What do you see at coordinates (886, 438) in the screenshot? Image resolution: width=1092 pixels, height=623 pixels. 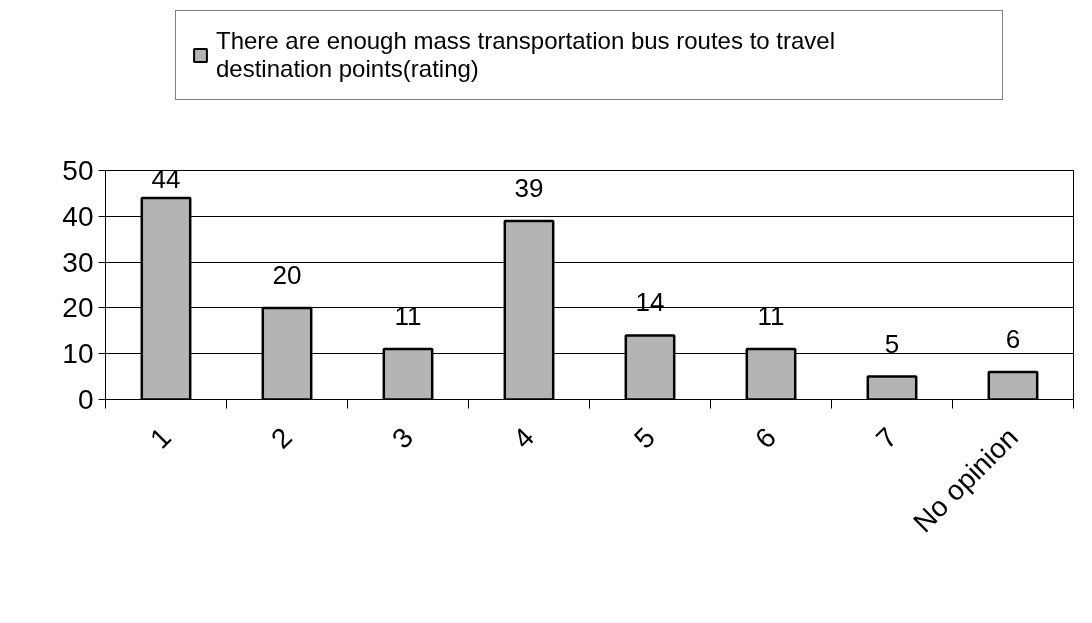 I see `x-tick-label: 7` at bounding box center [886, 438].